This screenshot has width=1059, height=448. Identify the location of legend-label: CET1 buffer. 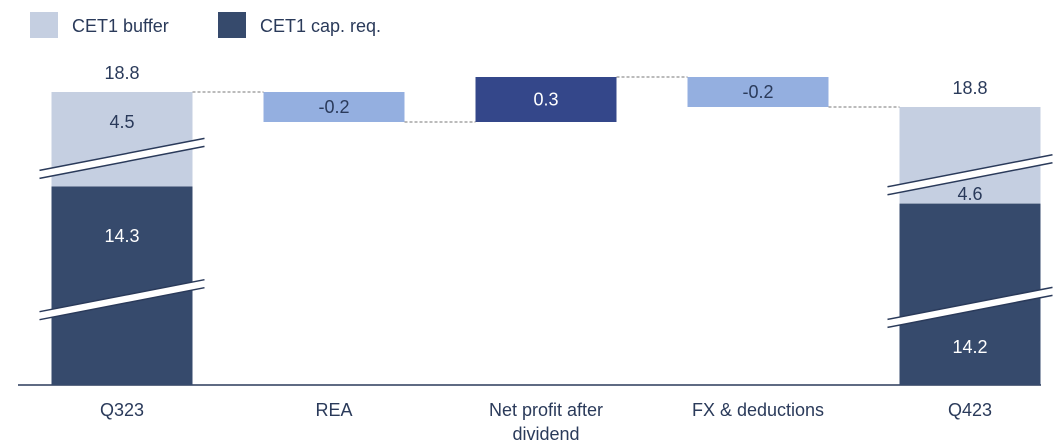
(120, 26).